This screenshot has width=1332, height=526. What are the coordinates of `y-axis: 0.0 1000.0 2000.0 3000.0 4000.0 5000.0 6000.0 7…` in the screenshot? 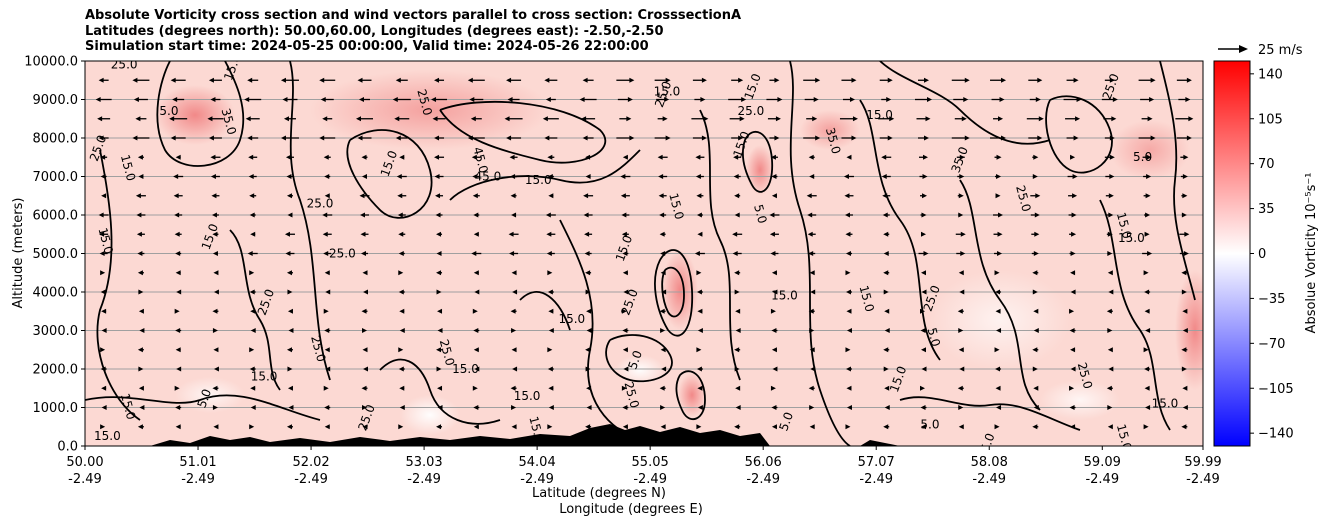 It's located at (54, 255).